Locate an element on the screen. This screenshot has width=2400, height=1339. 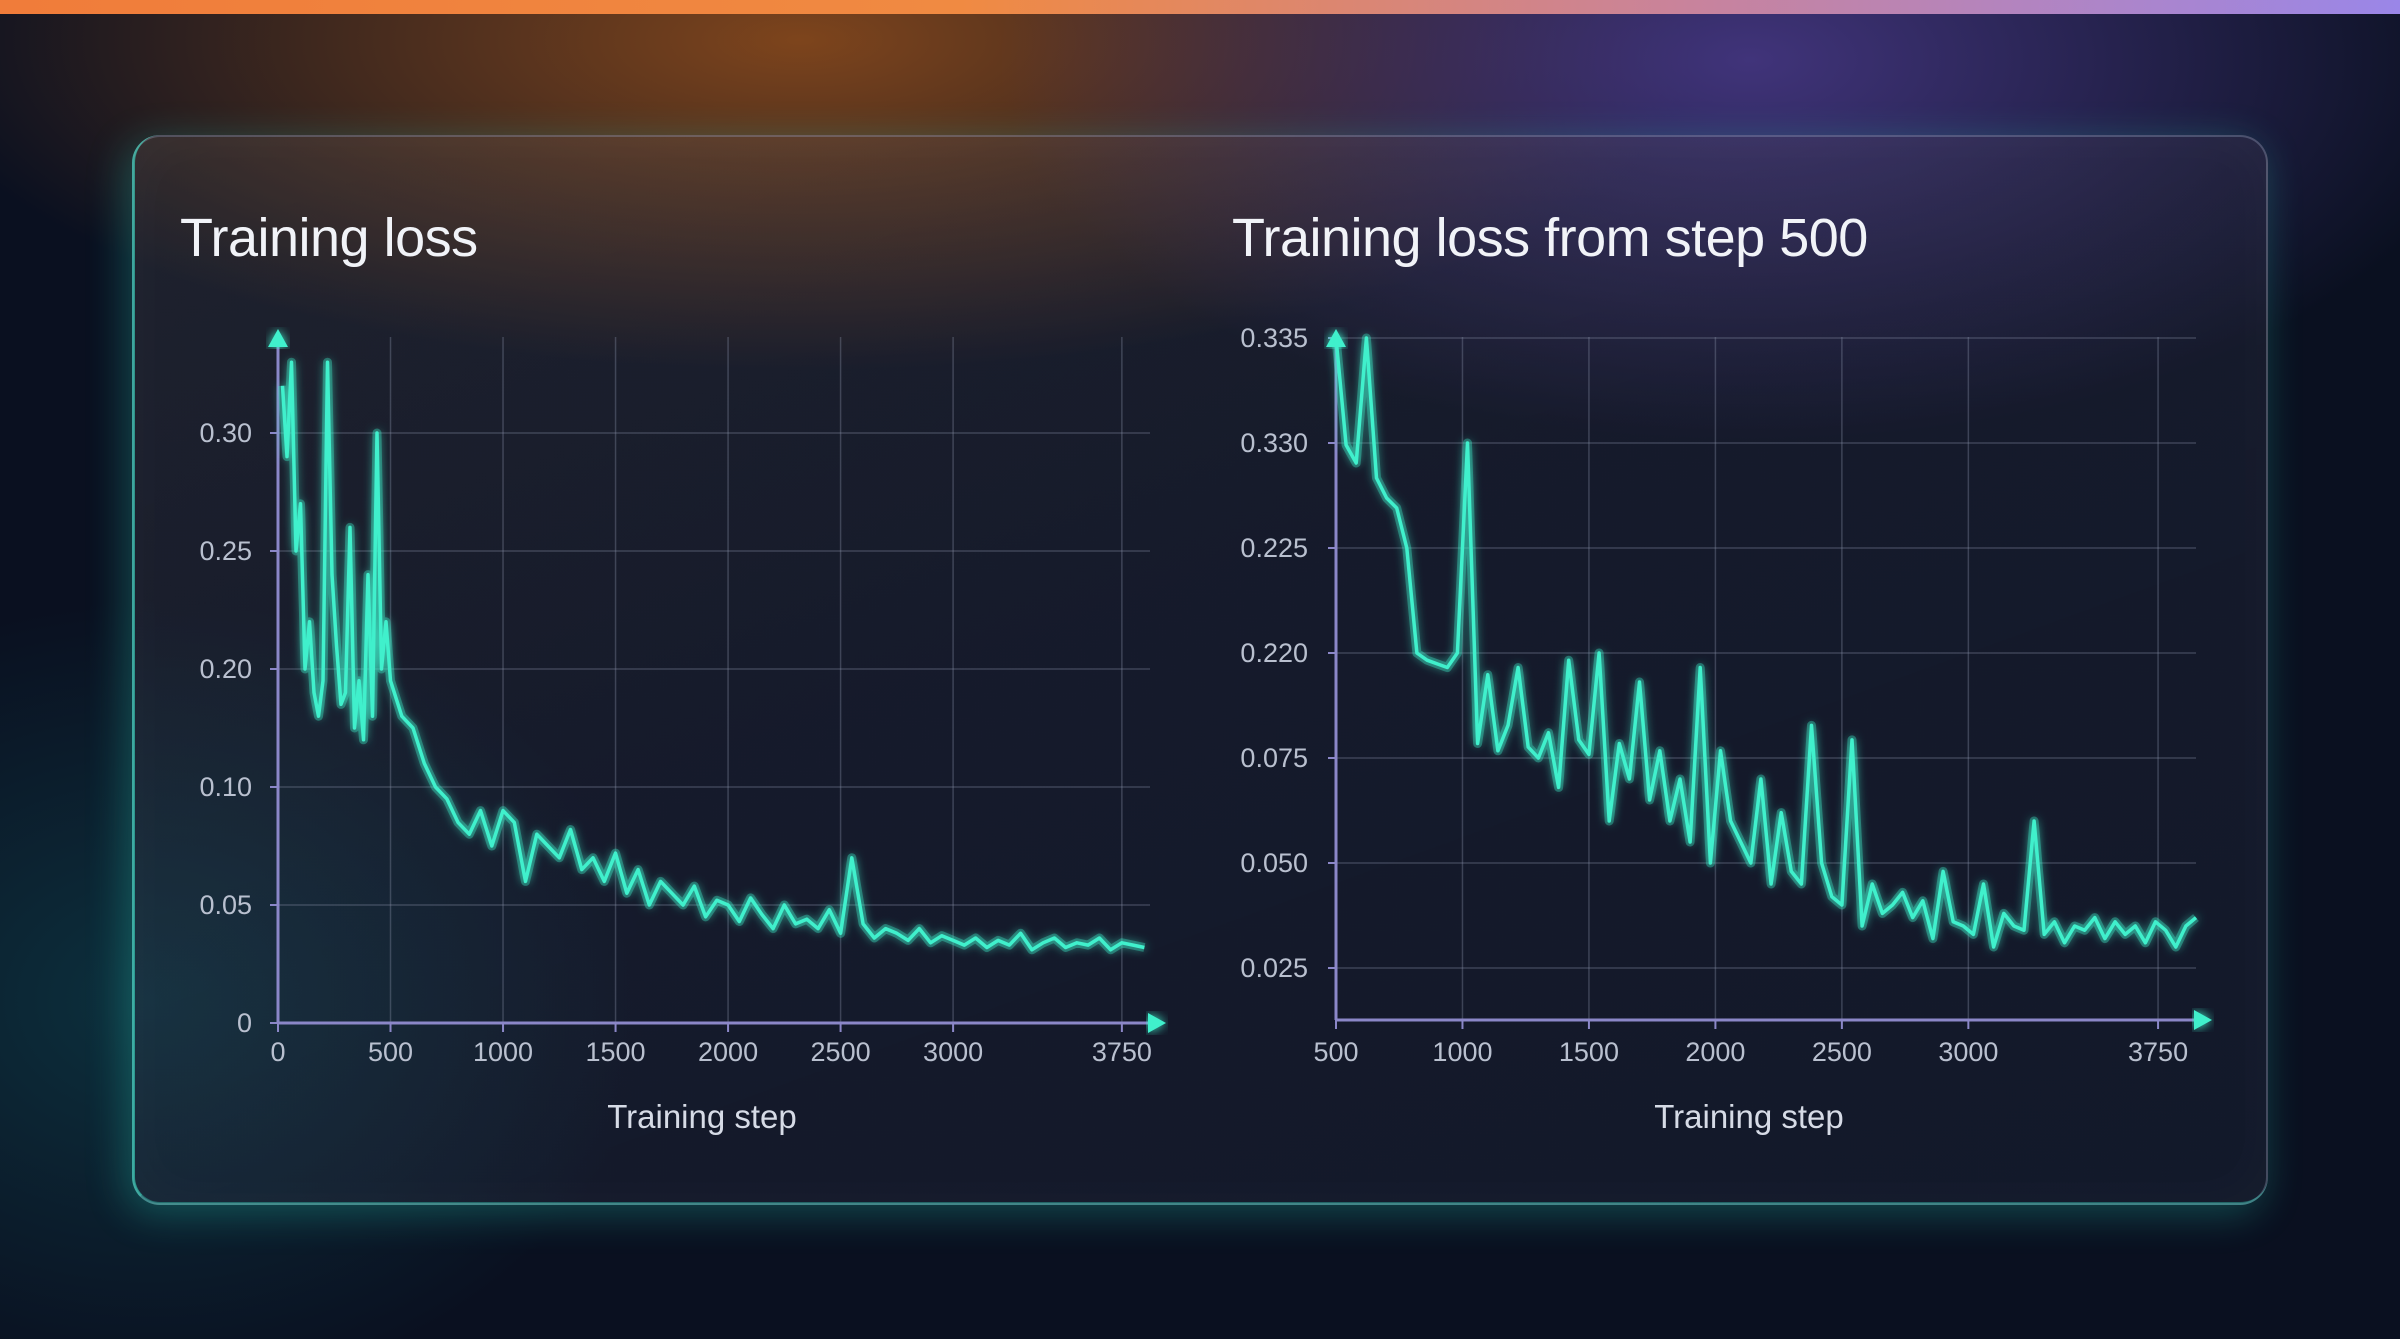
y-tick-label: 0.025 is located at coordinates (1274, 968).